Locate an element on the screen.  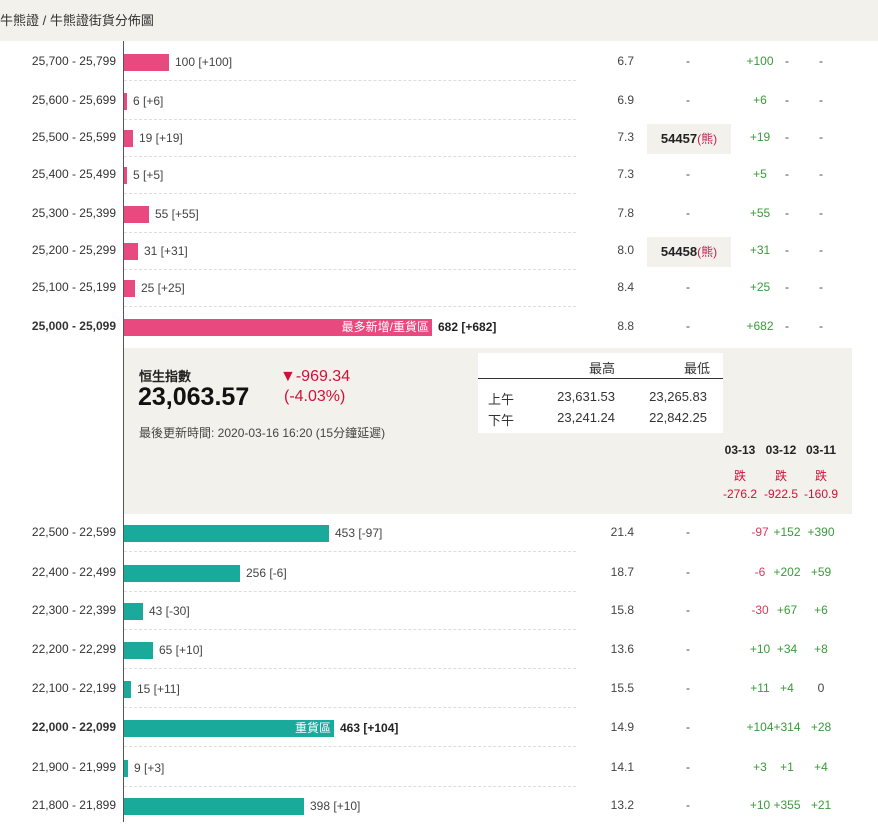
bar-value-label: 65 [+10] is located at coordinates (181, 650).